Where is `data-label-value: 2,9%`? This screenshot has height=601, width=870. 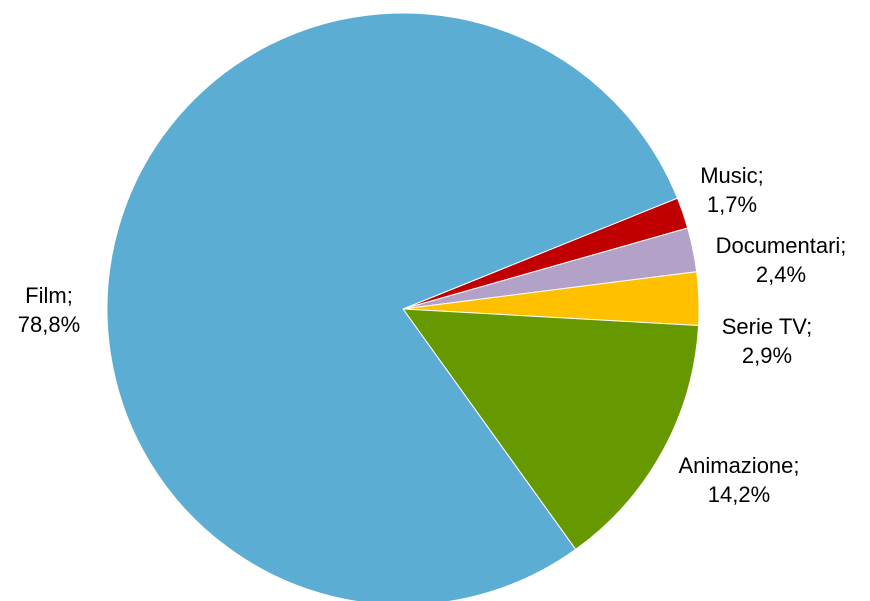
data-label-value: 2,9% is located at coordinates (767, 355).